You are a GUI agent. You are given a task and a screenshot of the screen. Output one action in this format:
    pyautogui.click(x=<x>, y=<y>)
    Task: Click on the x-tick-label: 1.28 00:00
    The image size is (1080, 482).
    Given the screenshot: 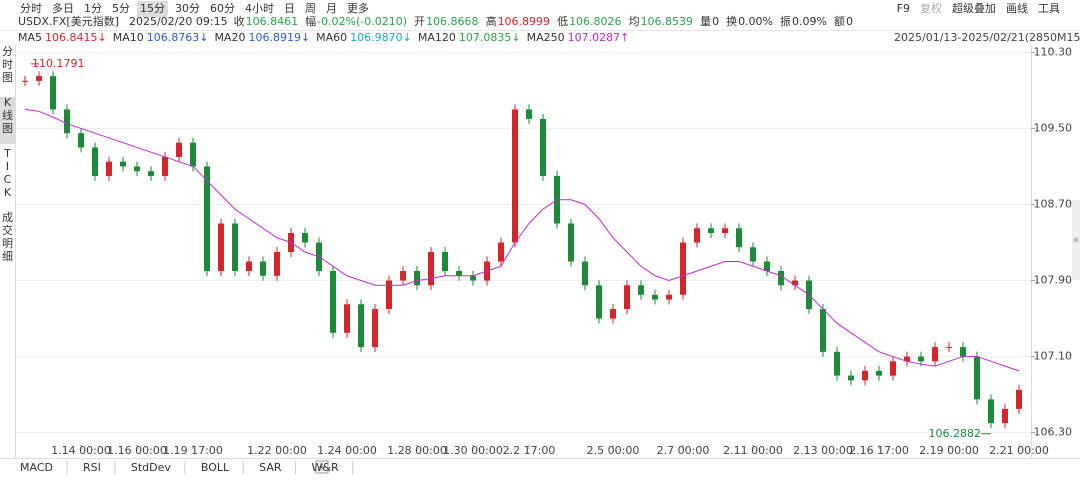 What is the action you would take?
    pyautogui.click(x=417, y=450)
    